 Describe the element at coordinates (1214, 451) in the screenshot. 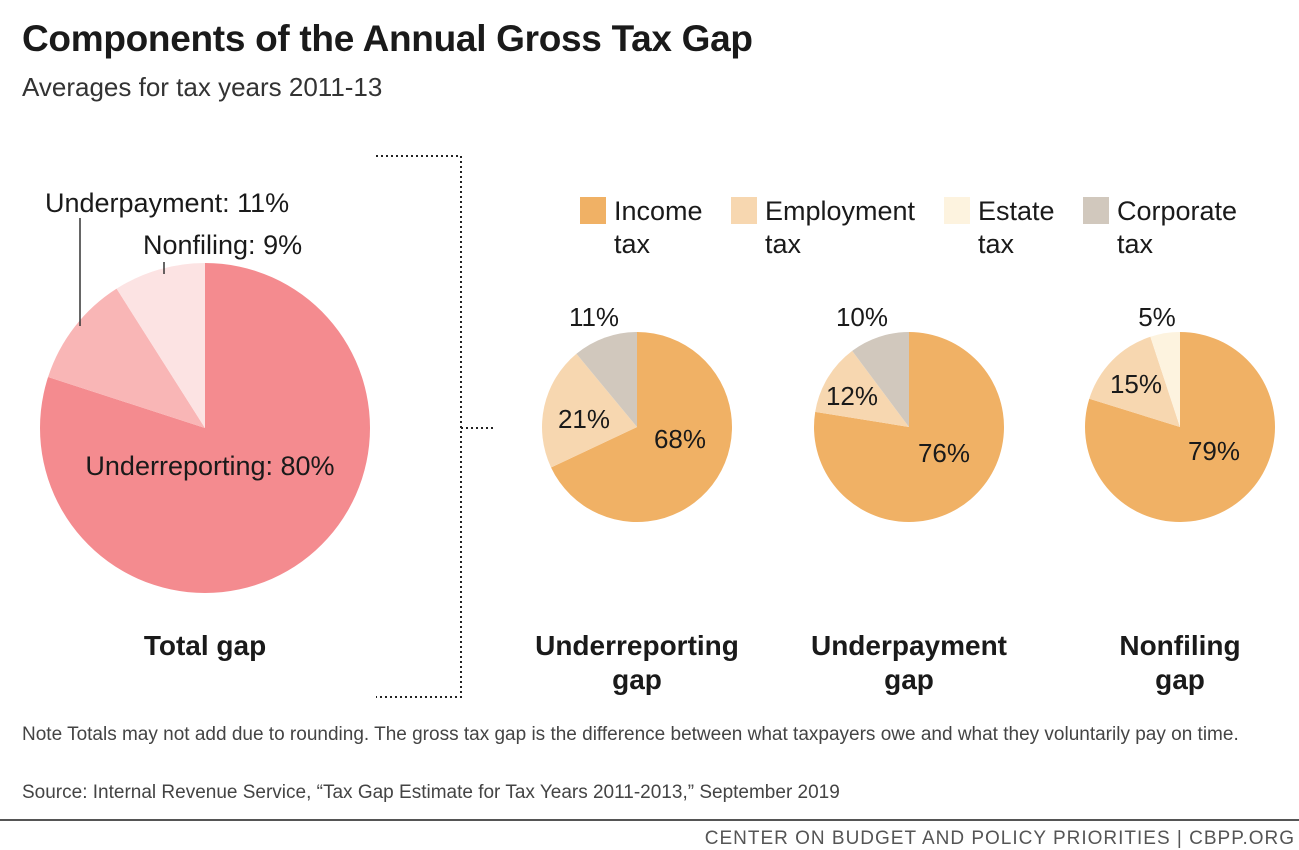

I see `slice-label-income-tax: 79%` at that location.